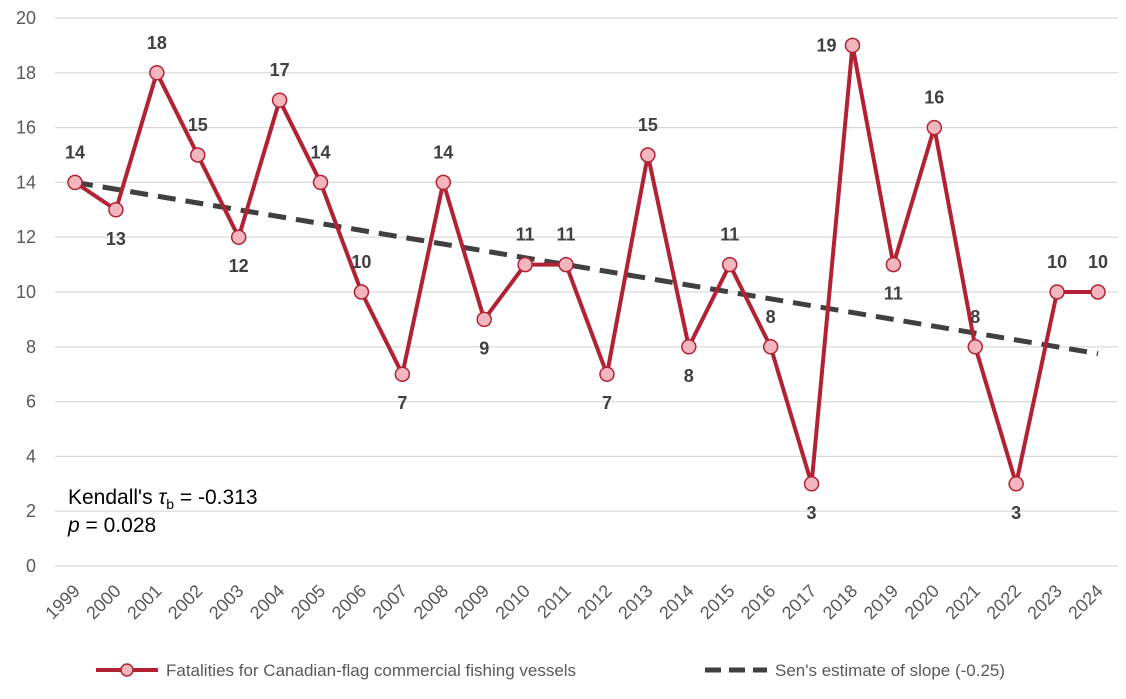  I want to click on x-tick-label: 2013, so click(635, 602).